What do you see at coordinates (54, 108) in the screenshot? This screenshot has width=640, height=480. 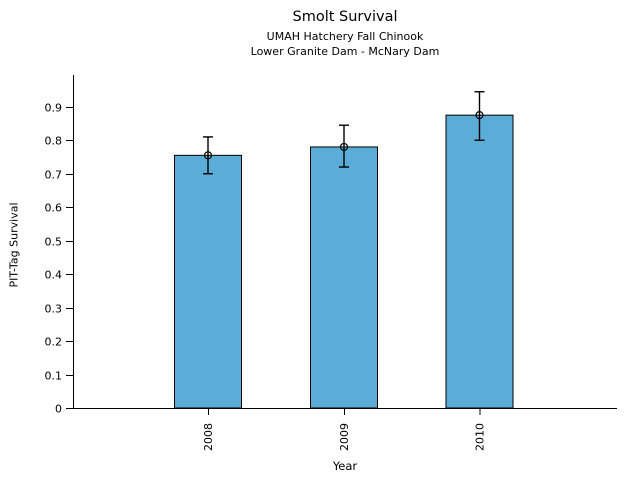 I see `y-tick-label: 0.9` at bounding box center [54, 108].